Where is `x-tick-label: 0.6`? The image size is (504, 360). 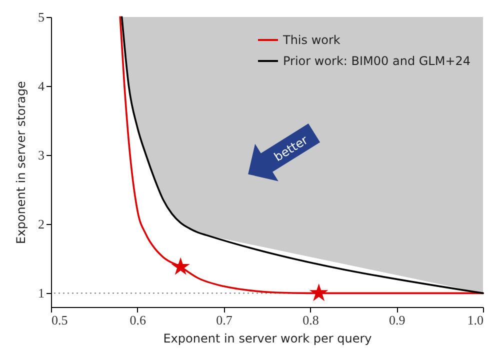 x-tick-label: 0.6 is located at coordinates (138, 320).